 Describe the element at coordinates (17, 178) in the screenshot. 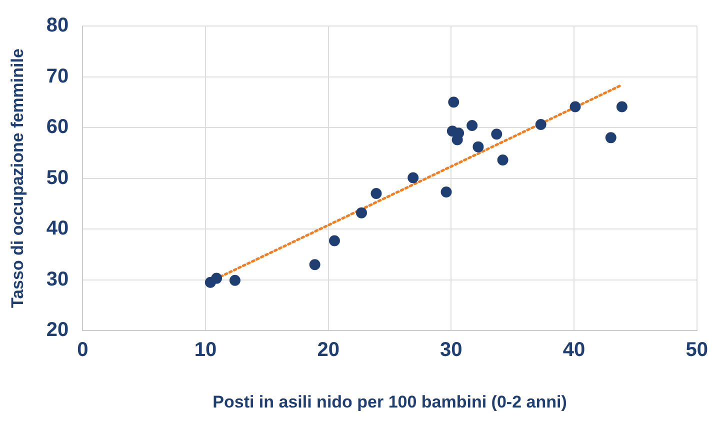

I see `y-axis-title: Tasso di occupazione femminile` at that location.